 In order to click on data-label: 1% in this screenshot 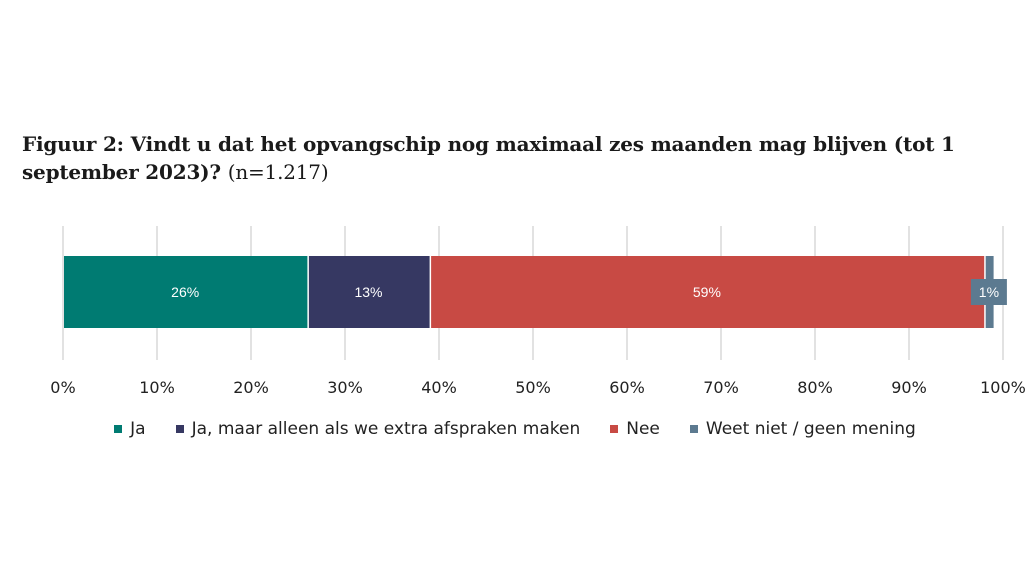, I will do `click(989, 292)`.